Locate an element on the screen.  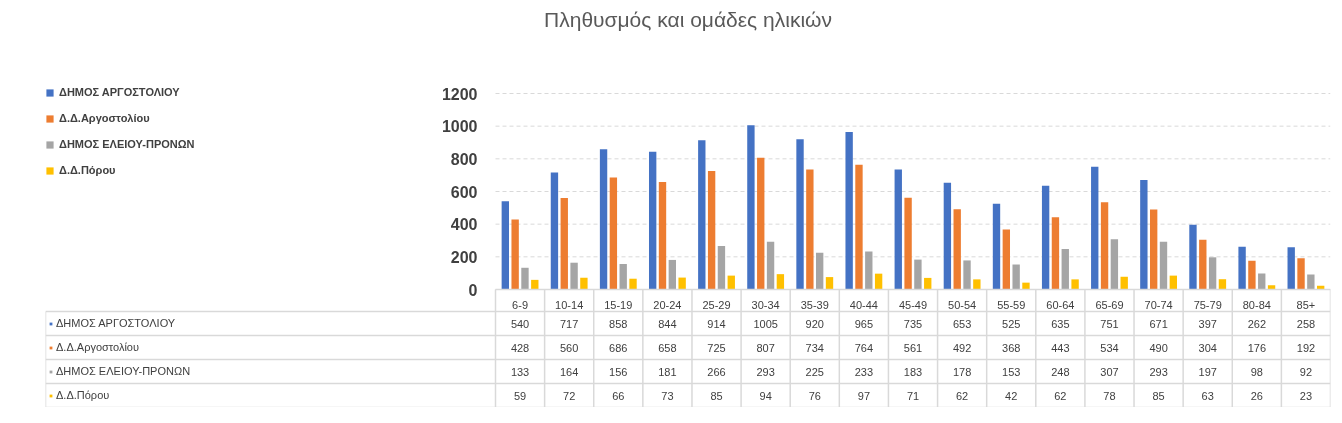
data-label: 751 is located at coordinates (1109, 323).